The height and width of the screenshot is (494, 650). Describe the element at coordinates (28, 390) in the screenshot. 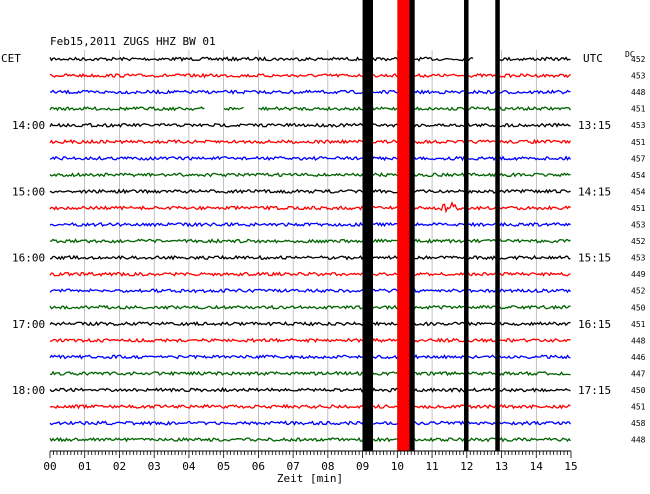

I see `cet-time-label: 18:00` at that location.